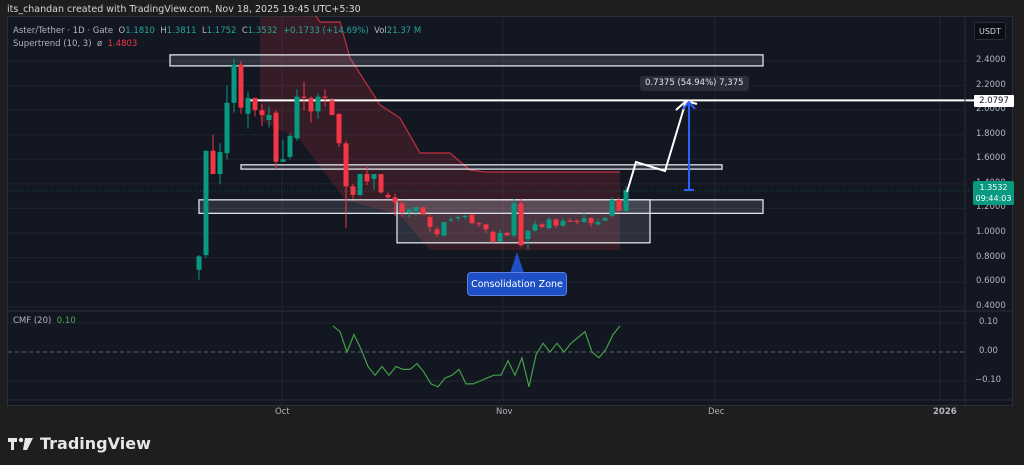  What do you see at coordinates (988, 380) in the screenshot?
I see `cmf-axis-label: −0.10` at bounding box center [988, 380].